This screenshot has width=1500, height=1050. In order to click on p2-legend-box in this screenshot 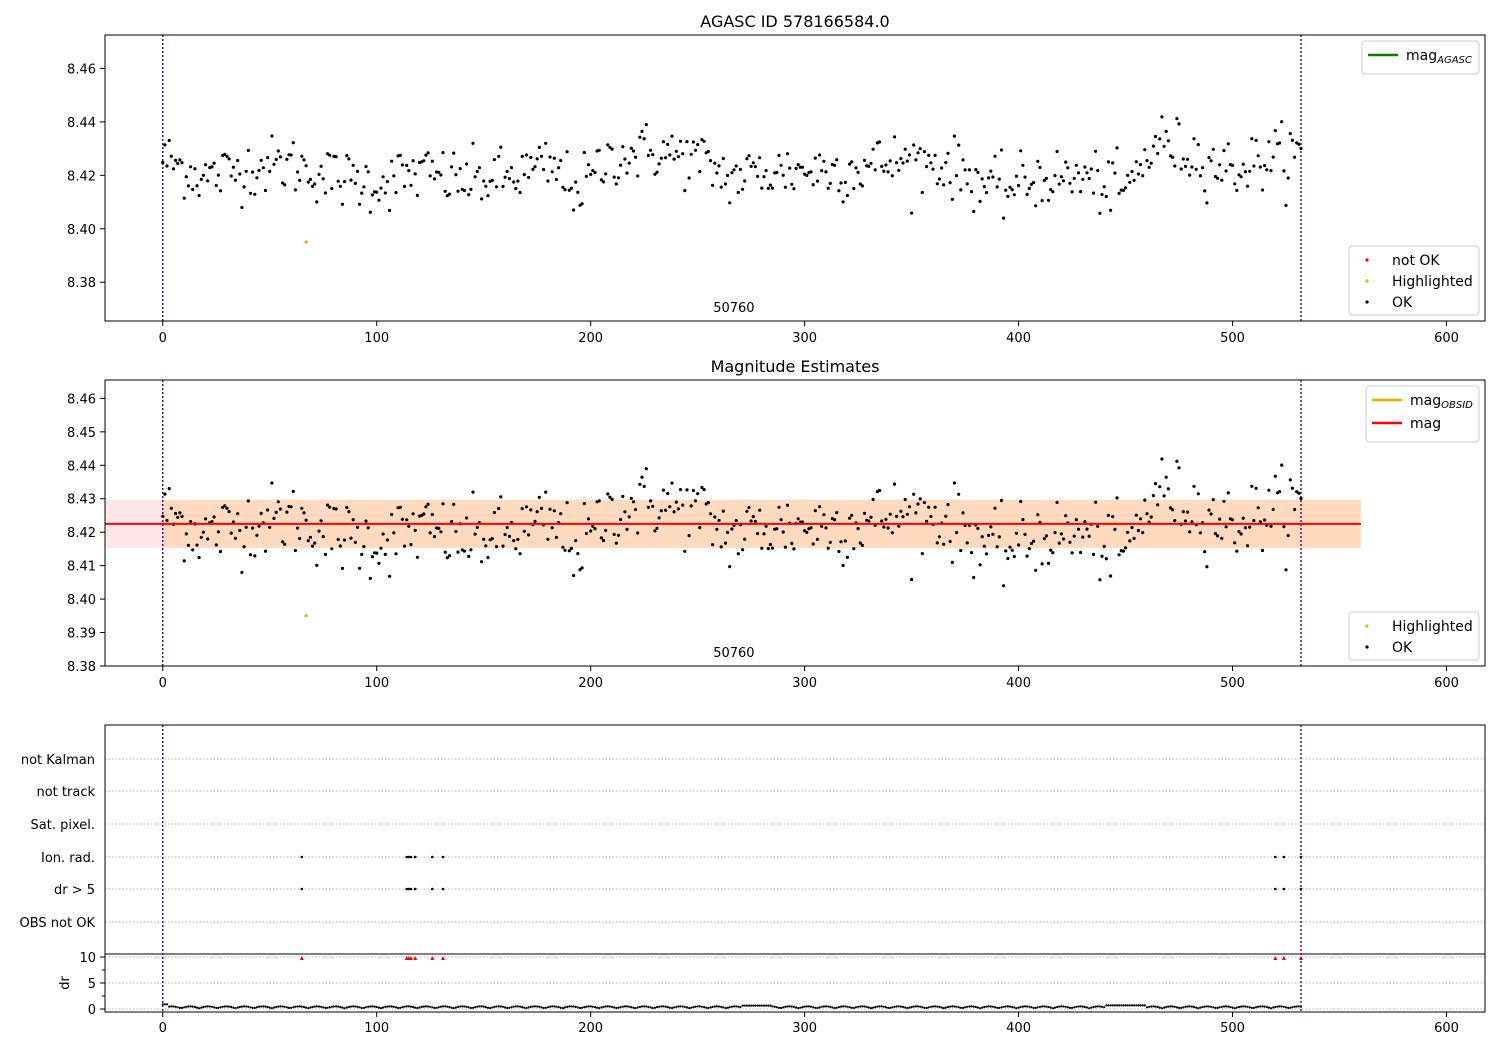, I will do `click(1414, 636)`.